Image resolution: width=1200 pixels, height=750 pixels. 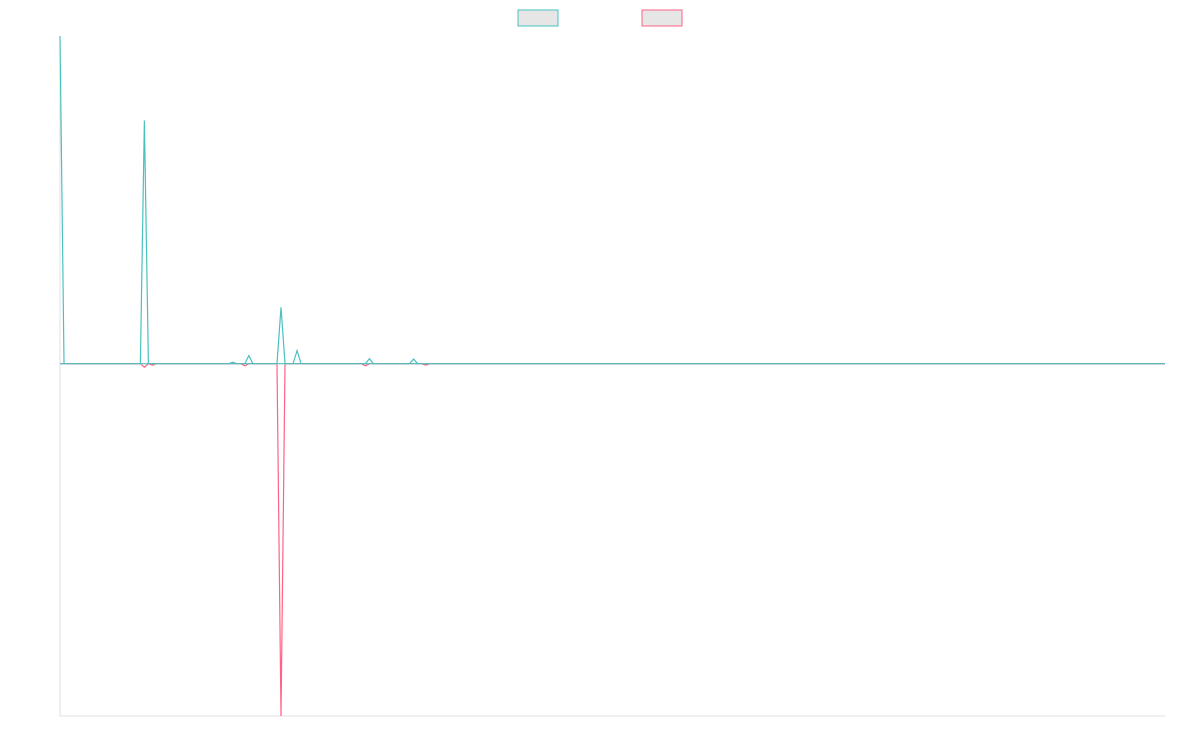 What do you see at coordinates (600, 18) in the screenshot?
I see `legend` at bounding box center [600, 18].